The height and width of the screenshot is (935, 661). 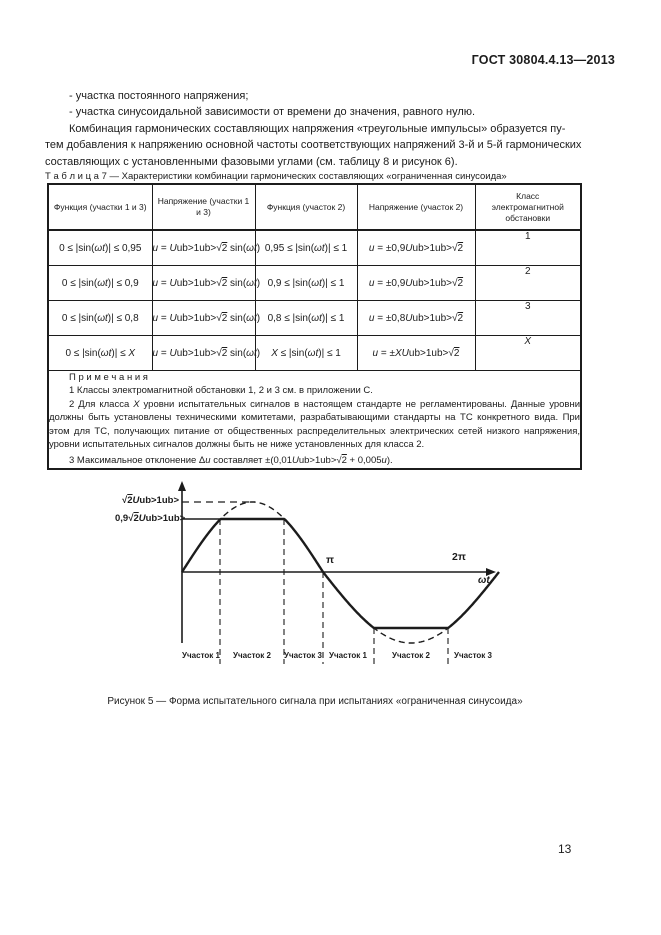 I want to click on function-13-cell: 0 ≤ |sin(ωt)| ≤ 0,95, so click(x=100, y=247).